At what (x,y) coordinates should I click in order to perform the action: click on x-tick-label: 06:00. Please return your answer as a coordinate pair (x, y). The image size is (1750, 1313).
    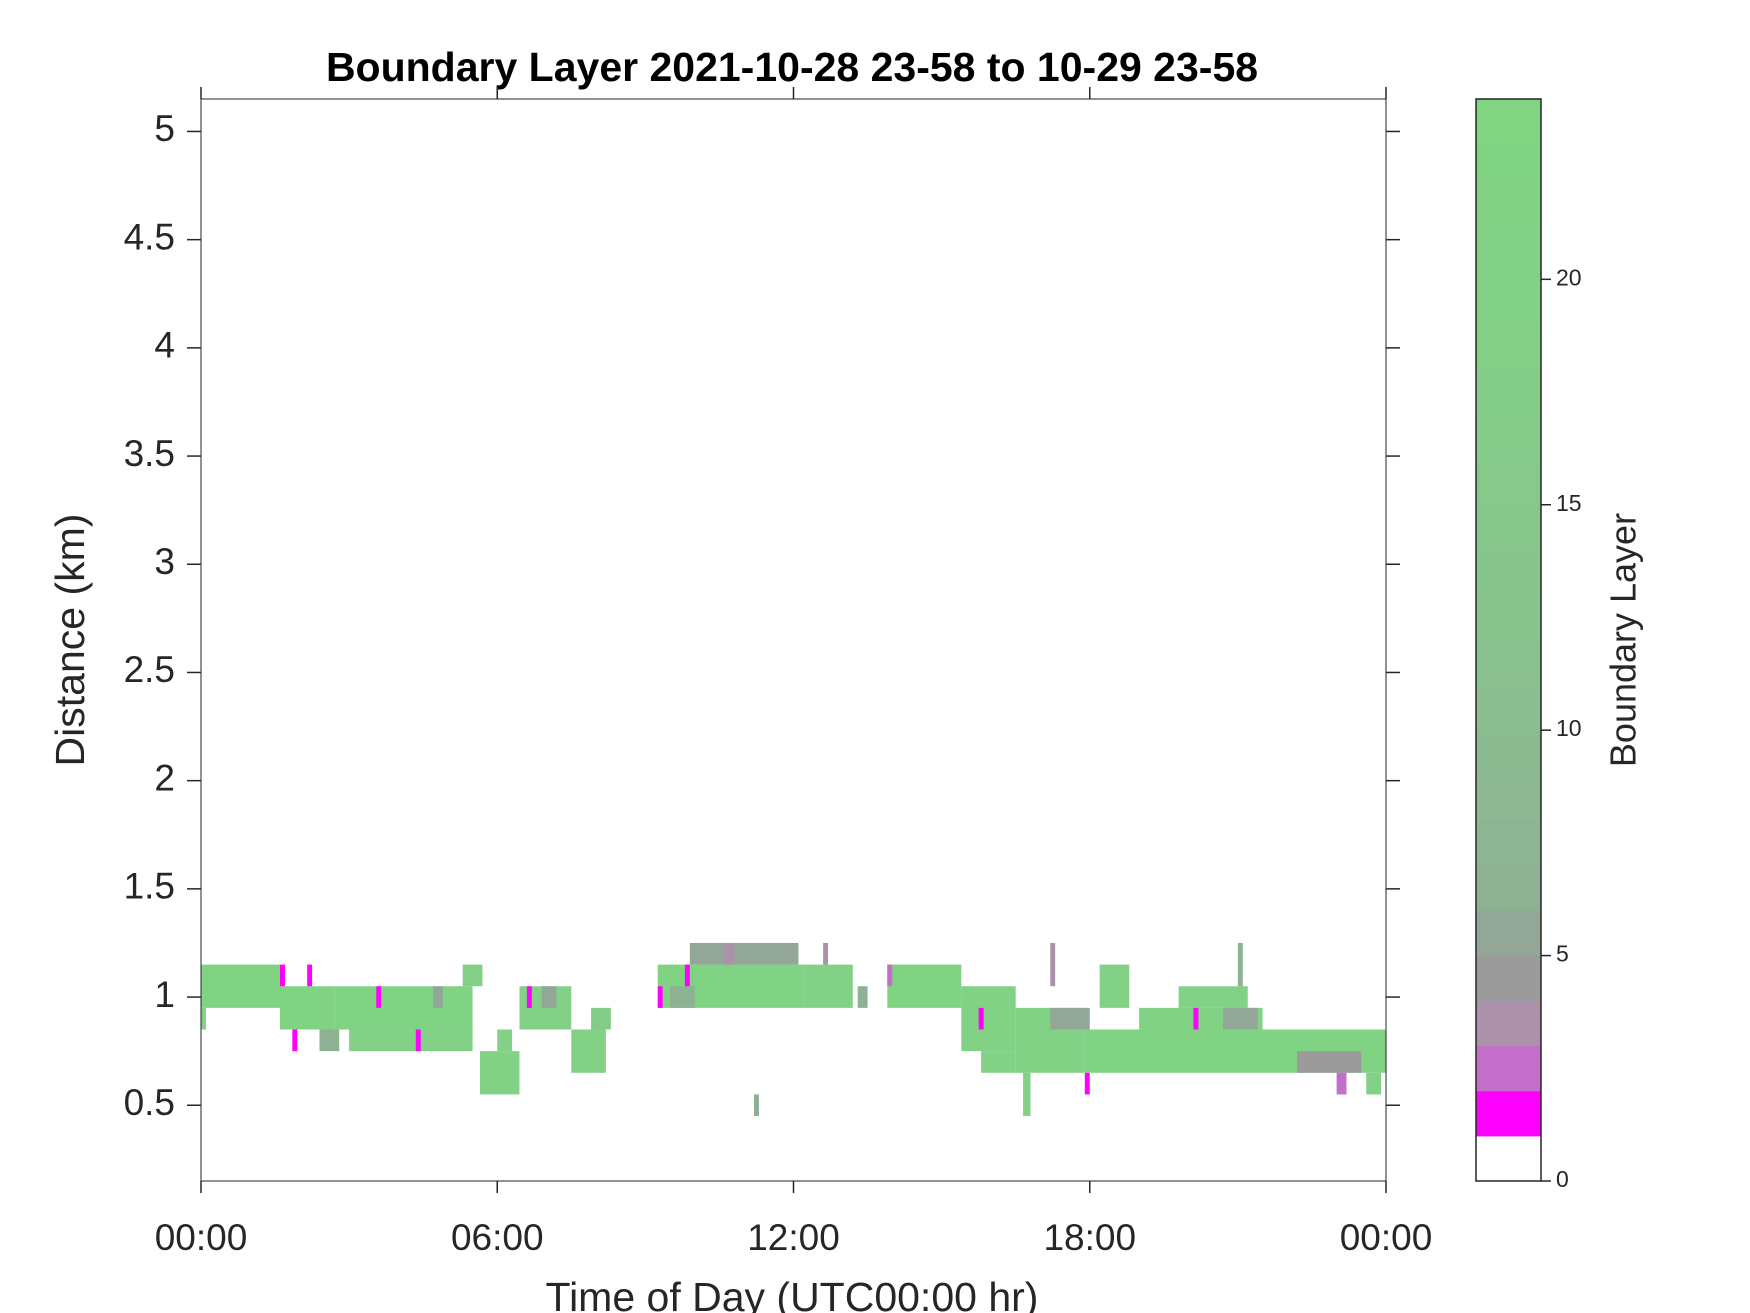
    Looking at the image, I should click on (497, 1237).